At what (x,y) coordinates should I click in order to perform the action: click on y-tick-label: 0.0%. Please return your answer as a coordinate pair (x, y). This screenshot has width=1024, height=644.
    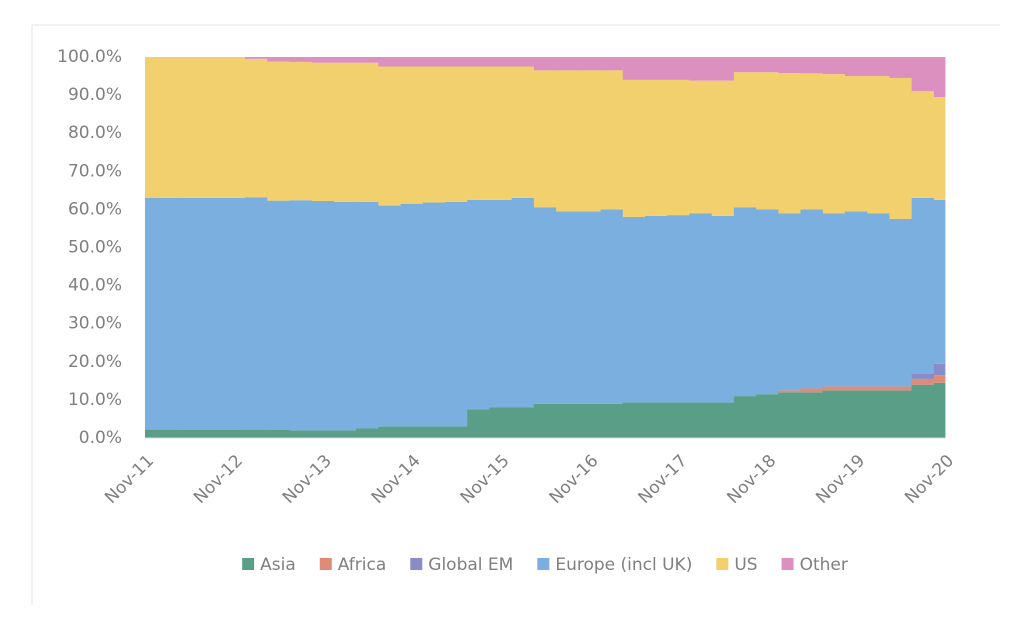
    Looking at the image, I should click on (100, 438).